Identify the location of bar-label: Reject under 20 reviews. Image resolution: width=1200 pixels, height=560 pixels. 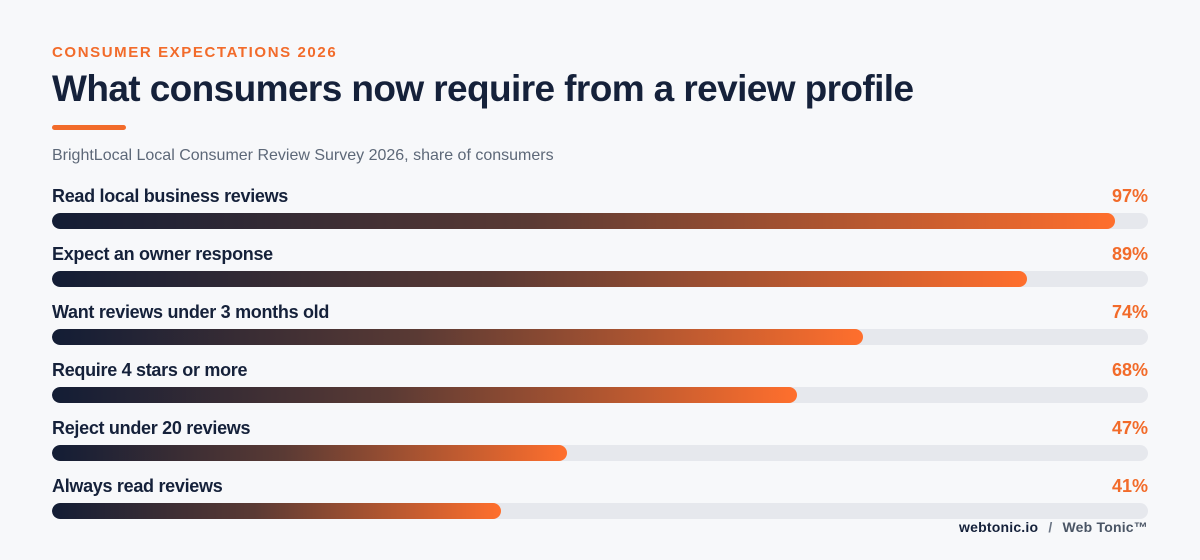
(151, 428).